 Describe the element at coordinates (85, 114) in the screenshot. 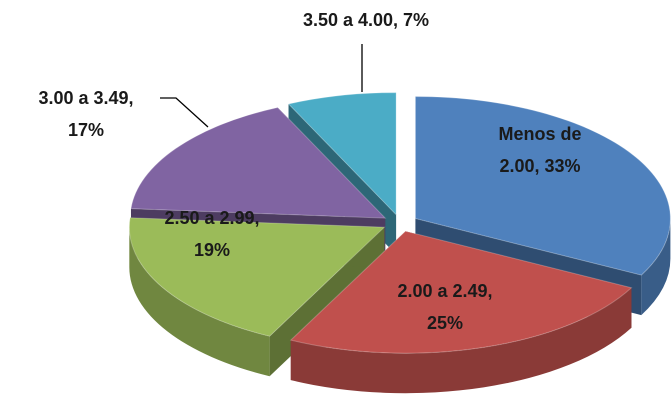

I see `data-label: 3.00 a 3.49, 17%` at that location.